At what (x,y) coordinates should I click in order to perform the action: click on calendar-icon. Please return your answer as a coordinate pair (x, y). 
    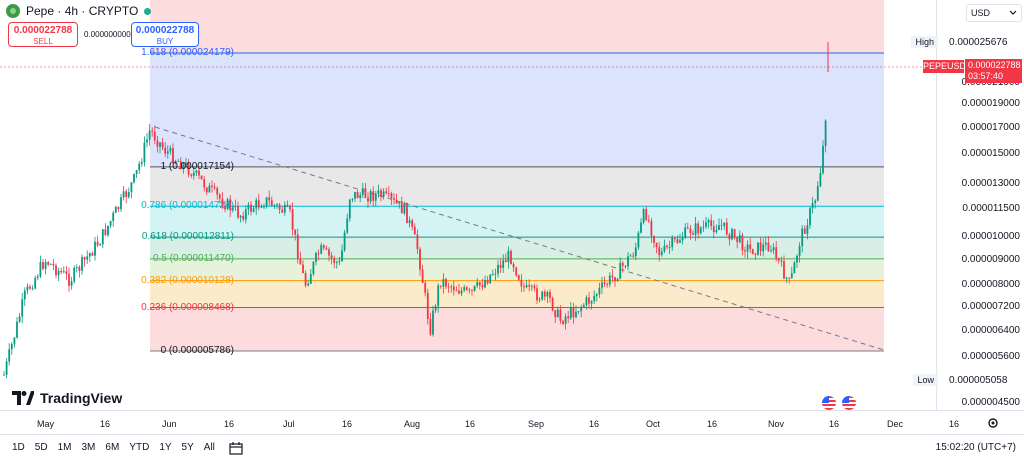
    Looking at the image, I should click on (236, 448).